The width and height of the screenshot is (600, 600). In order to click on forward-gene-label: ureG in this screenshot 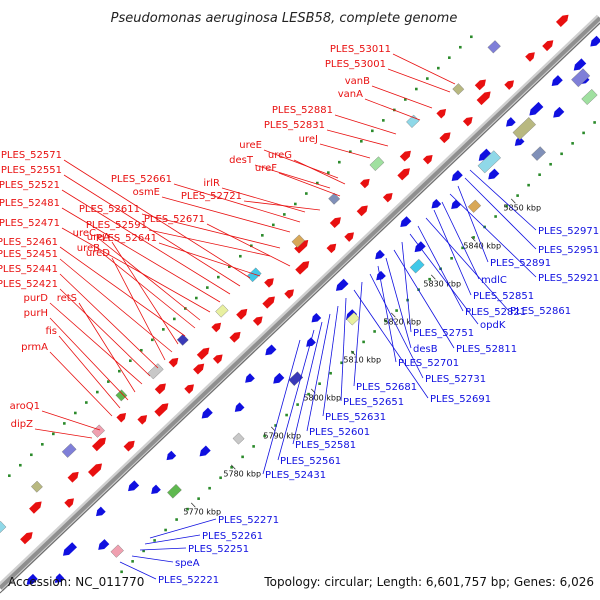, I will do `click(307, 167)`.